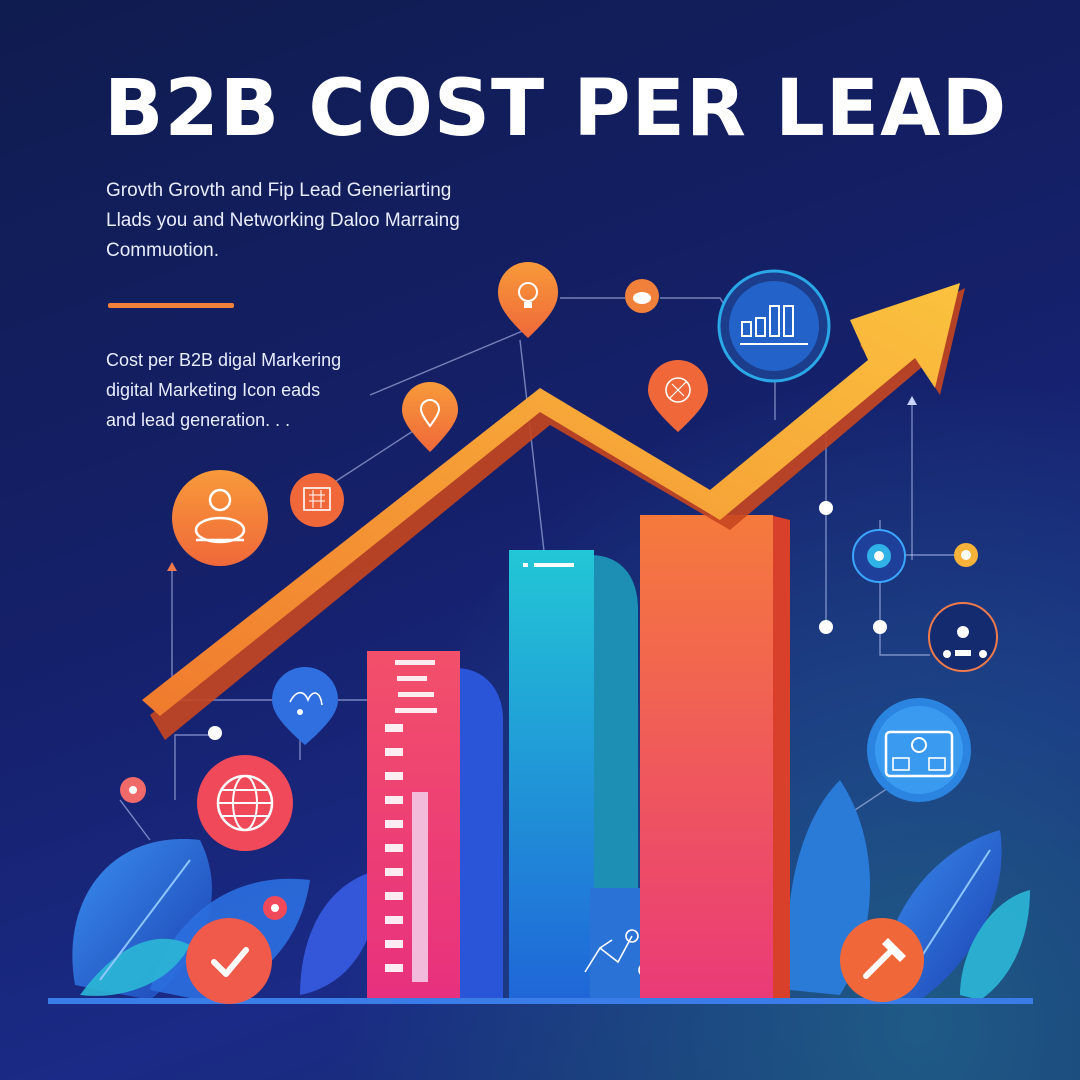 The image size is (1080, 1080). What do you see at coordinates (879, 556) in the screenshot?
I see `target-icon` at bounding box center [879, 556].